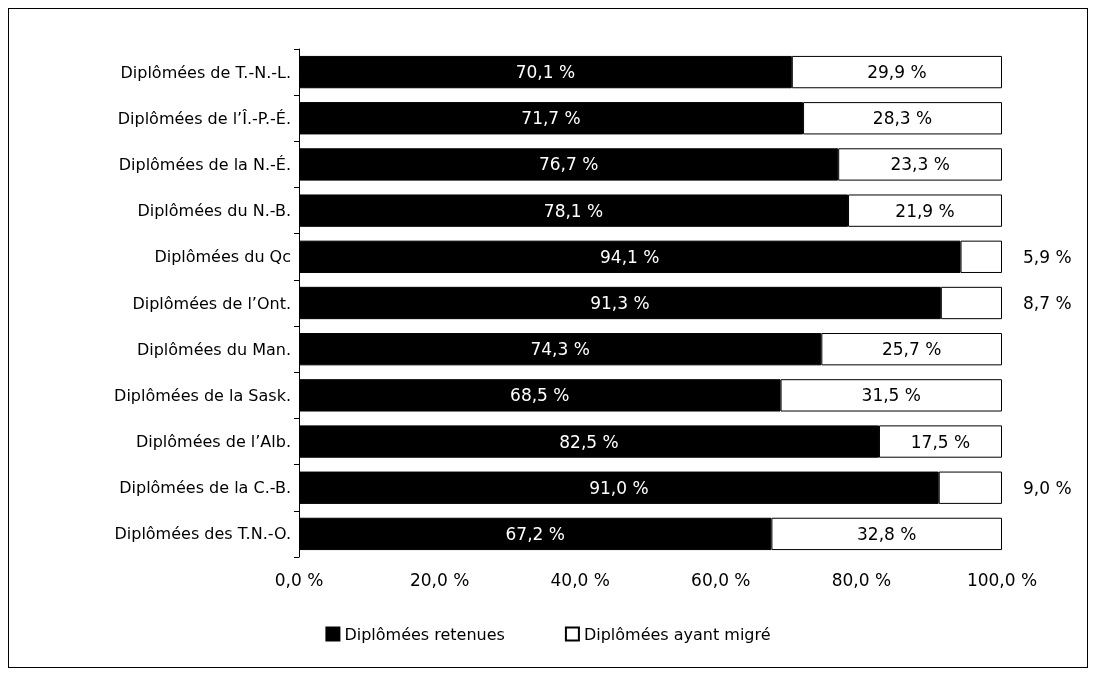  What do you see at coordinates (589, 441) in the screenshot?
I see `data-label: 82,5 %` at bounding box center [589, 441].